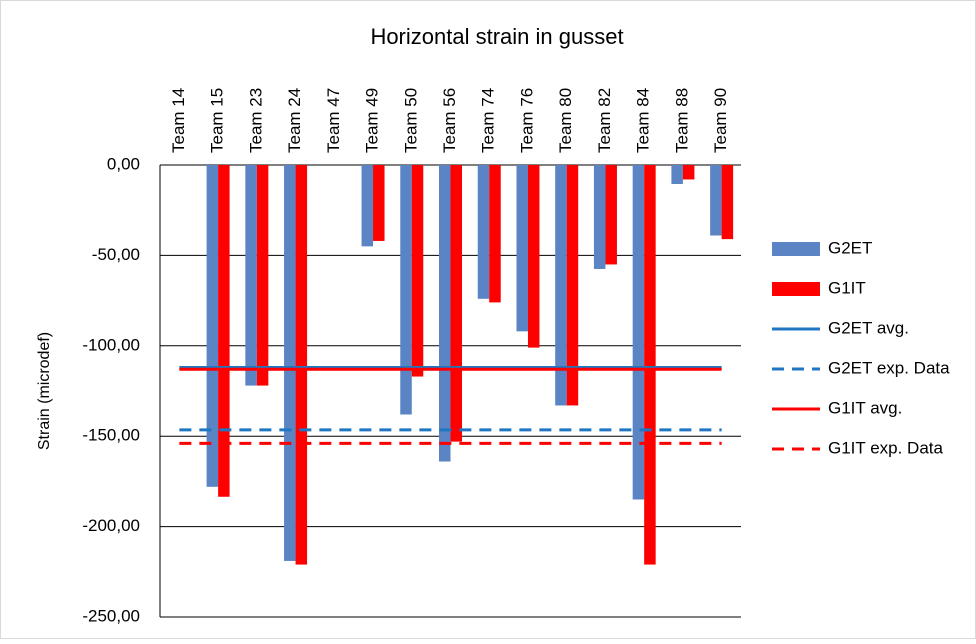  I want to click on y-tick-label: -250,00, so click(111, 615).